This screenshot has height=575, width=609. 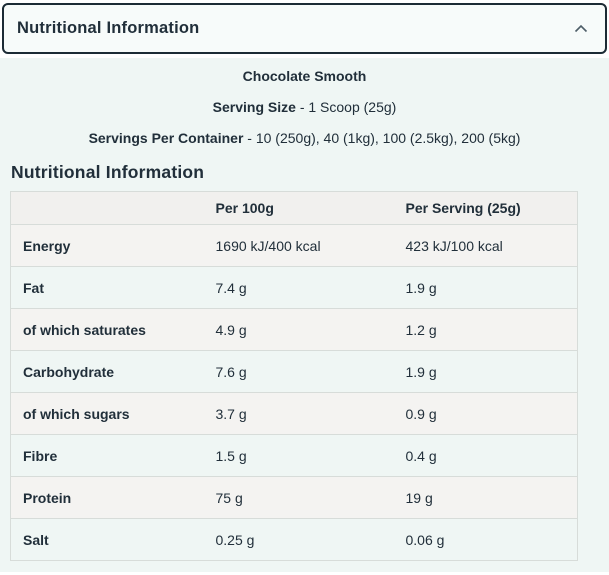 I want to click on table-row: of which saturates 4.9 g 1.2 g, so click(x=294, y=329).